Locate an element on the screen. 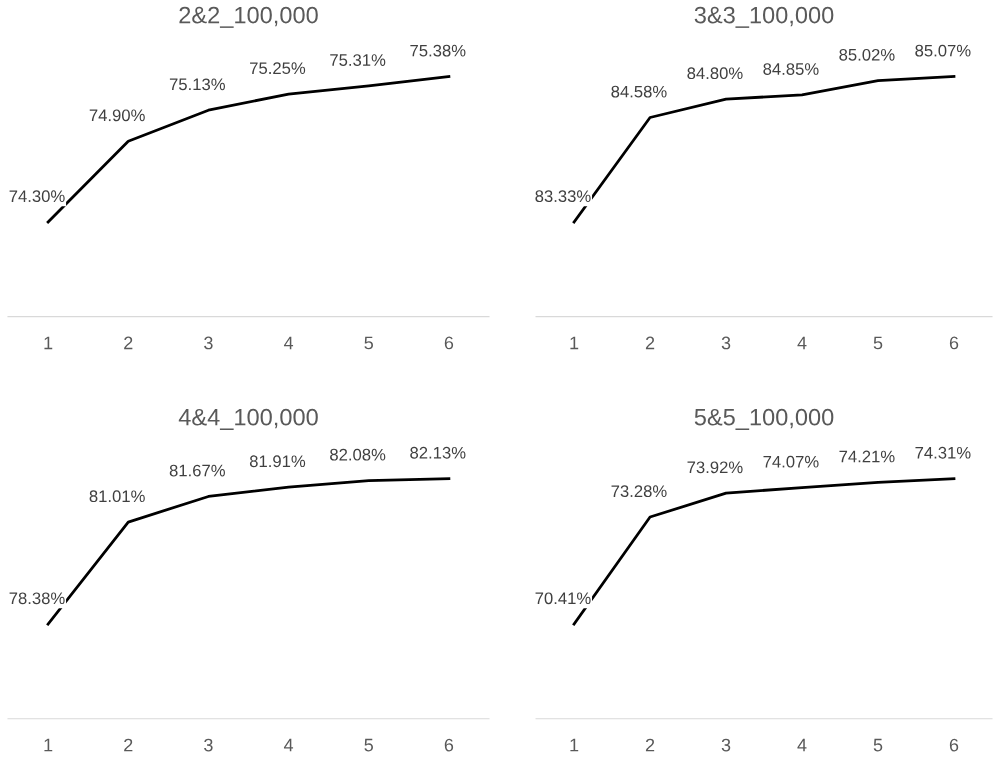 This screenshot has width=1002, height=763. data-label: 74.21% is located at coordinates (867, 456).